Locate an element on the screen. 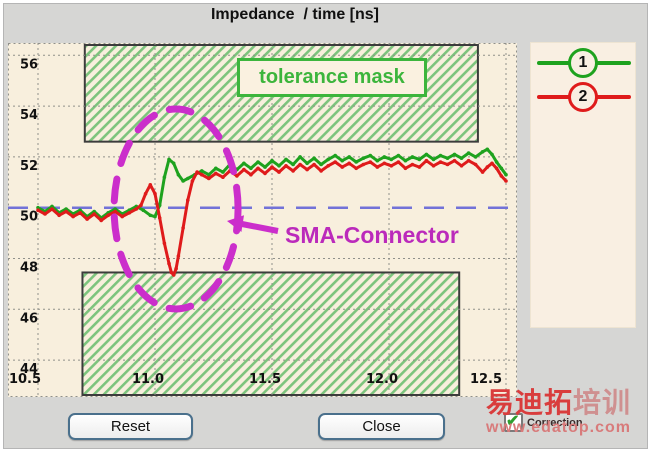  legend-item-trace-2: 2 is located at coordinates (584, 99).